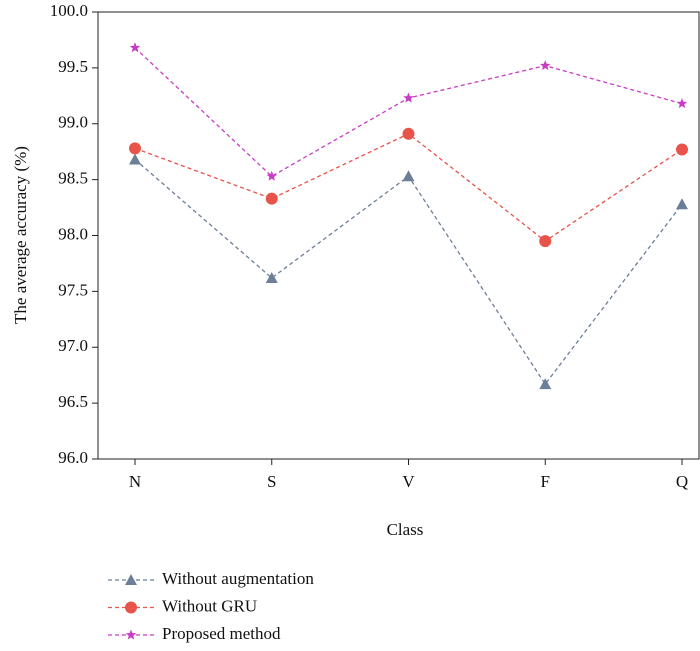 The image size is (700, 651). Describe the element at coordinates (135, 481) in the screenshot. I see `x-tick-label: N` at that location.